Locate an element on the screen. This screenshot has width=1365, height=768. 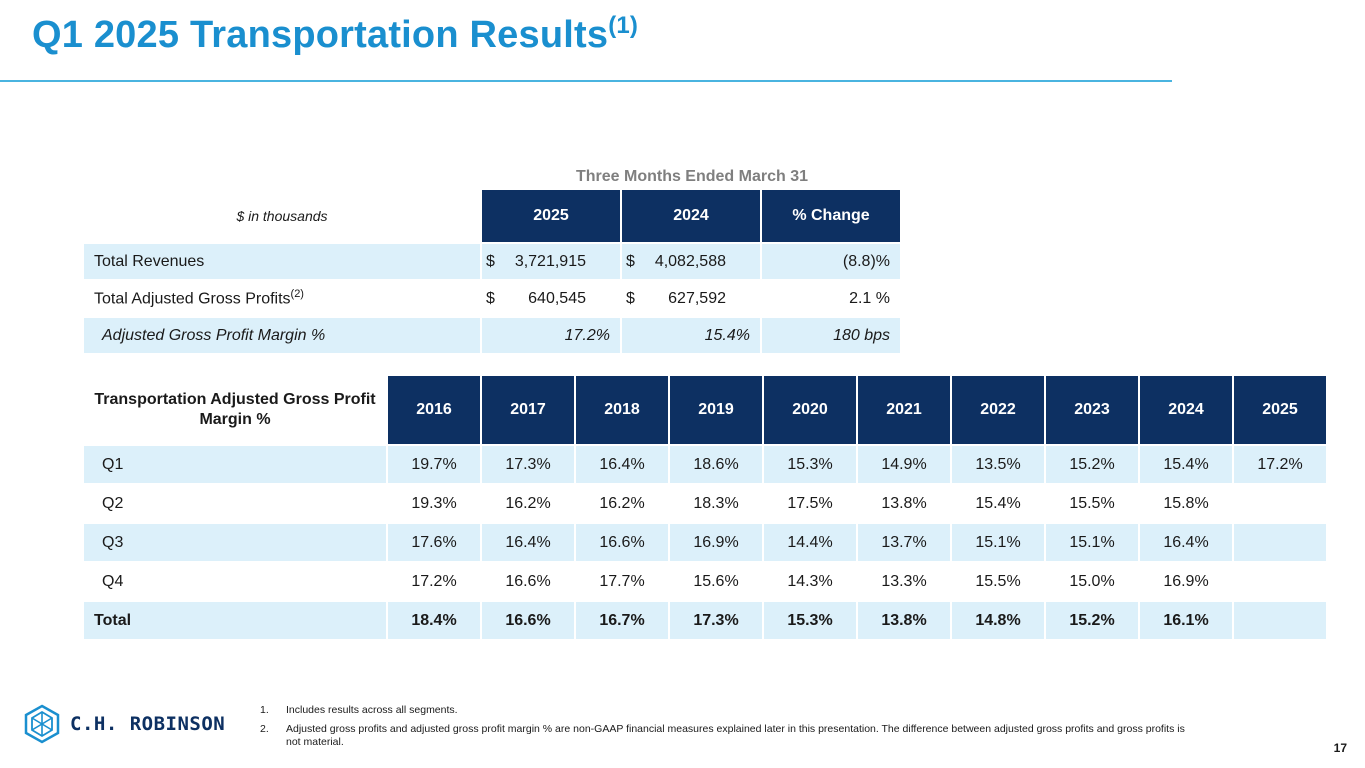
margin-value-cell: 17.2% is located at coordinates (1280, 464).